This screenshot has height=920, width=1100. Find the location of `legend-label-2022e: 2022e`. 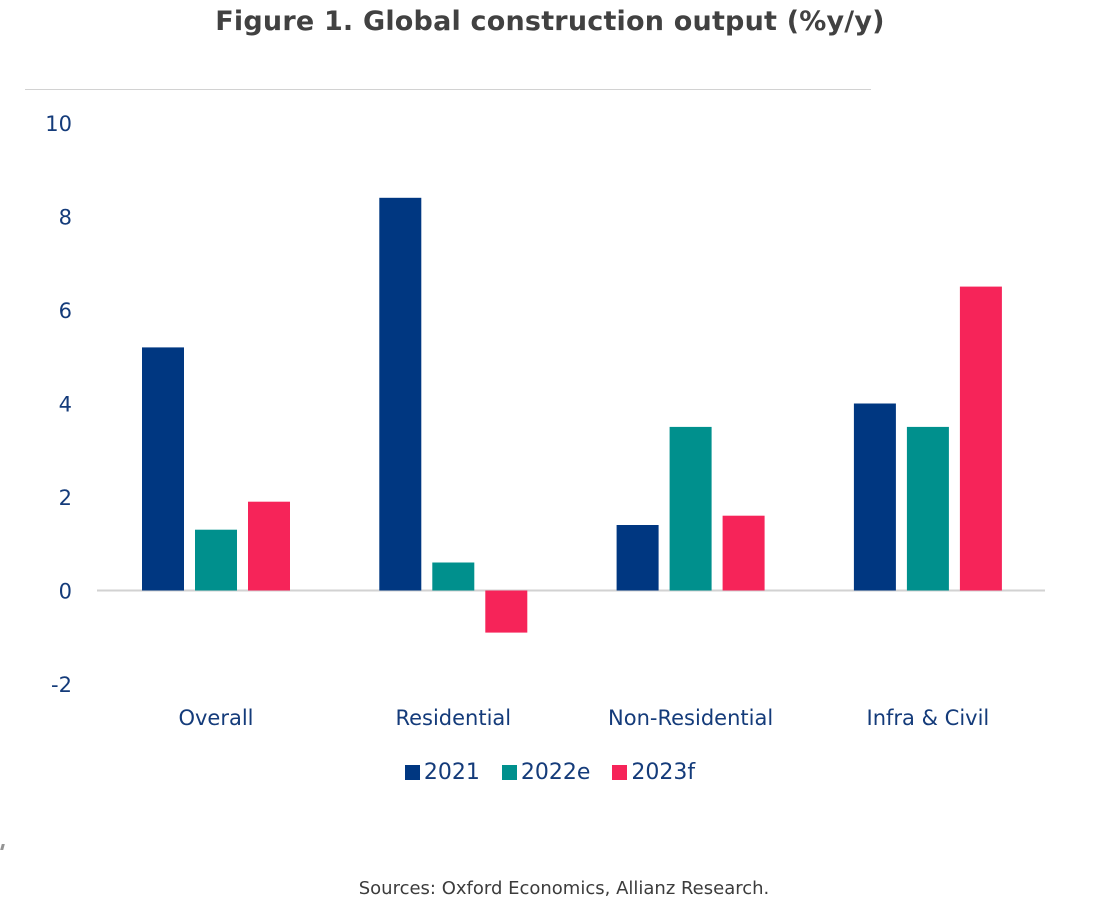

legend-label-2022e: 2022e is located at coordinates (555, 772).